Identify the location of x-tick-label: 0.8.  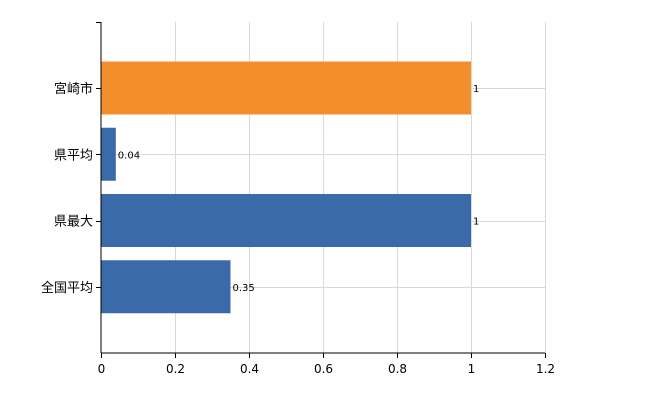
(397, 369).